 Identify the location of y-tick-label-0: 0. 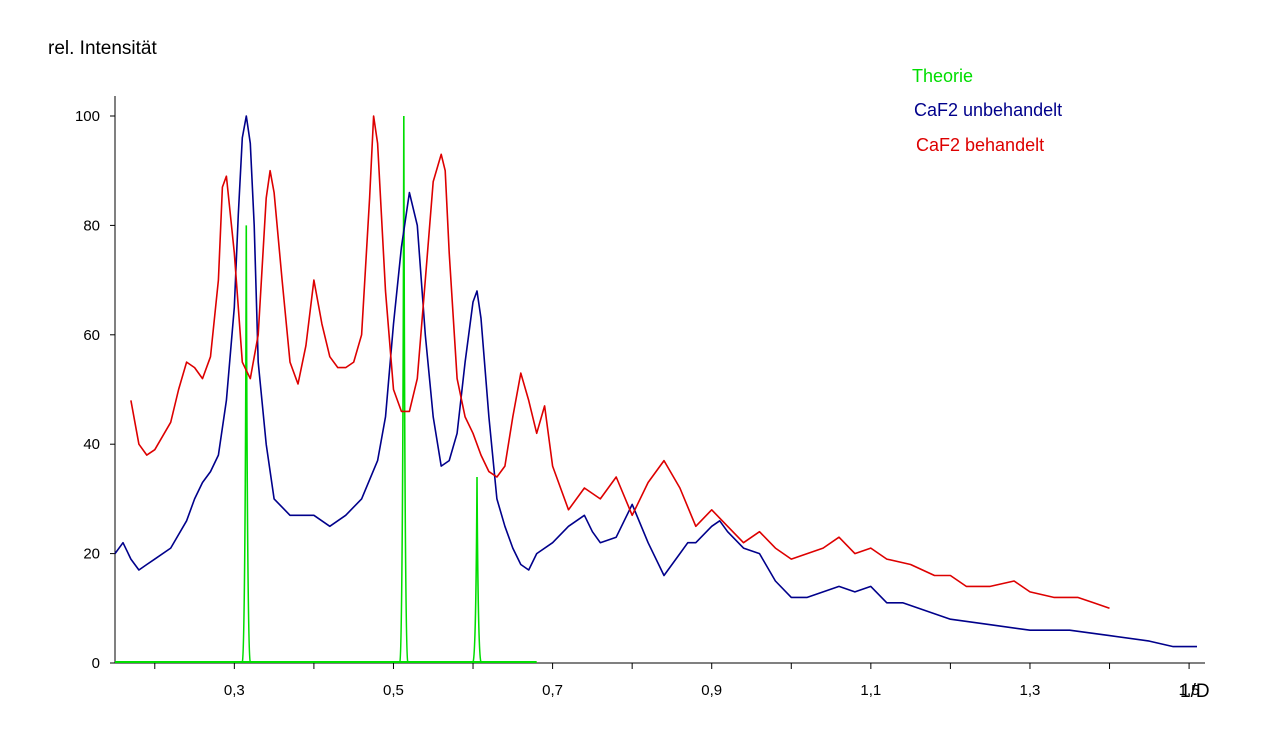
(96, 663).